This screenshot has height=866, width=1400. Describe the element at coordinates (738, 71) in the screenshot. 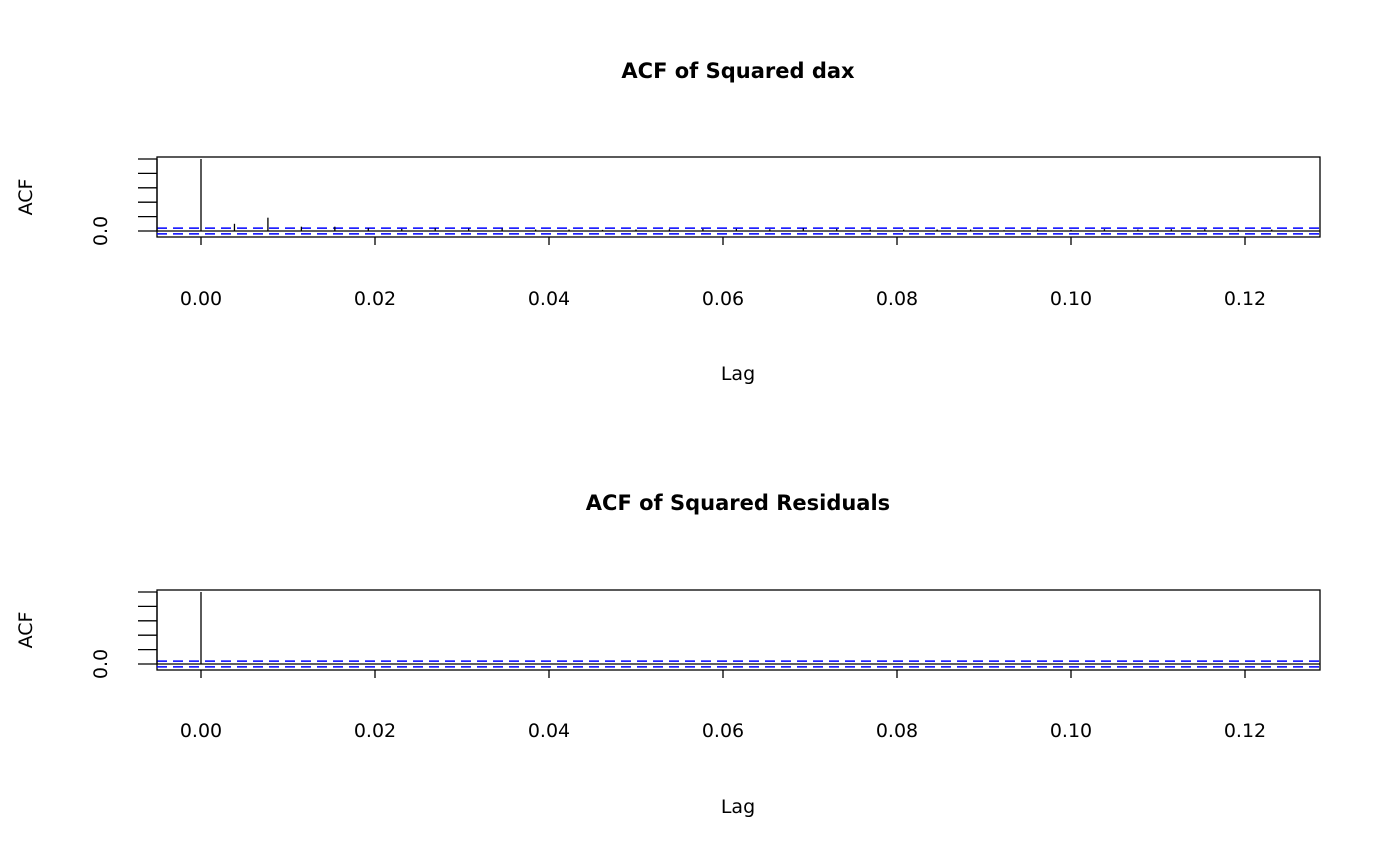

I see `chart-title: ACF of Squared dax` at that location.